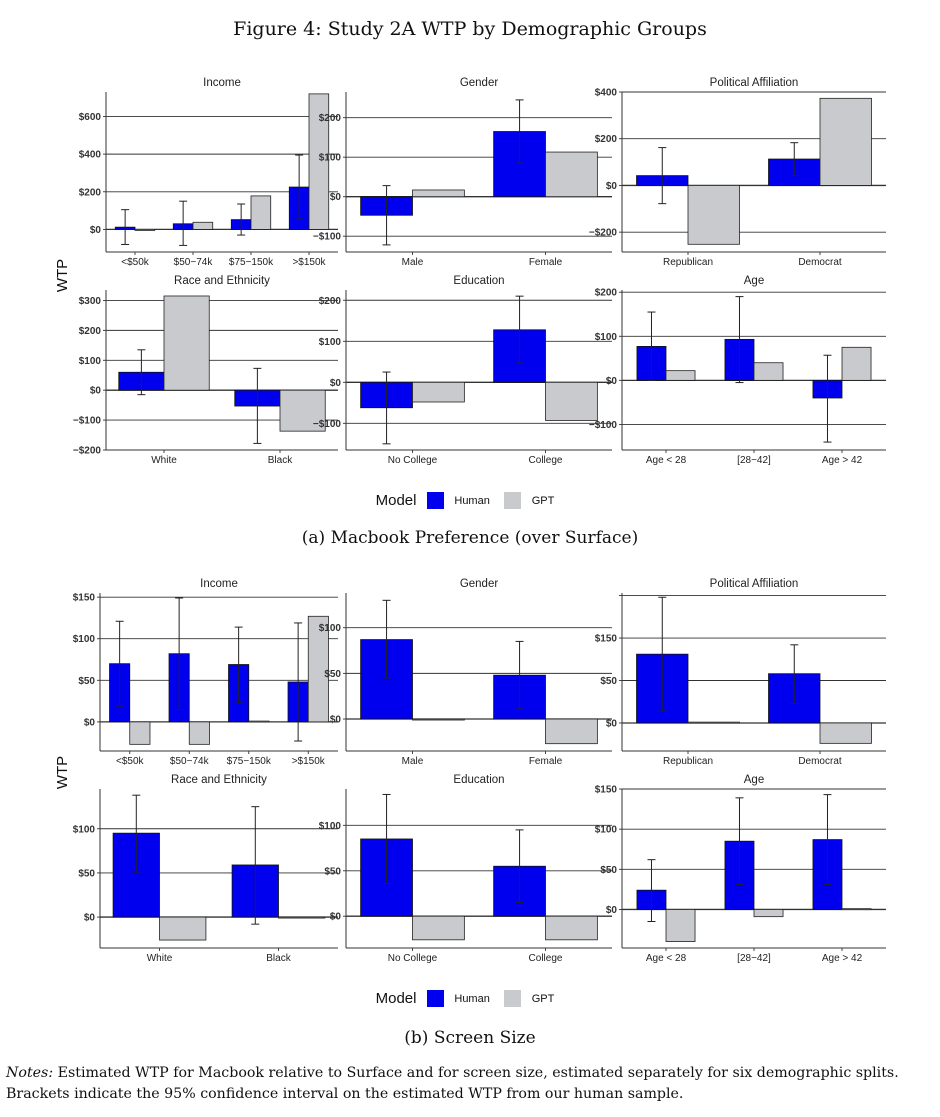  Describe the element at coordinates (479, 83) in the screenshot. I see `subplot-title: Gender` at that location.